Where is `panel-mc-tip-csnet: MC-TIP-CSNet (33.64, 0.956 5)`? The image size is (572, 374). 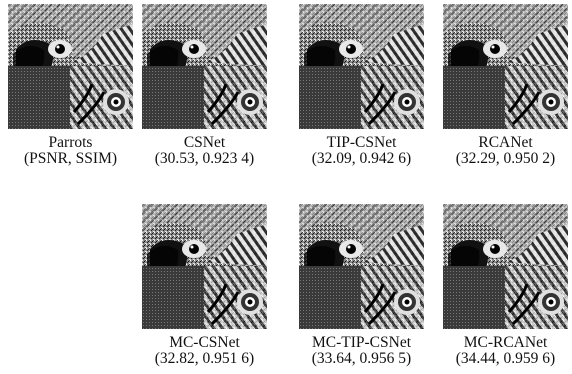 panel-mc-tip-csnet: MC-TIP-CSNet (33.64, 0.956 5) is located at coordinates (361, 285).